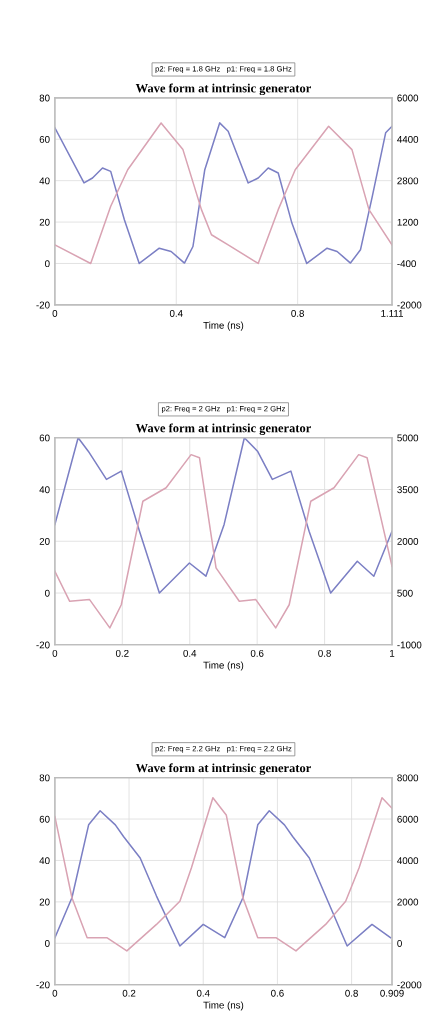 The width and height of the screenshot is (439, 1030). Describe the element at coordinates (408, 490) in the screenshot. I see `y2-tick-label: 3500` at that location.